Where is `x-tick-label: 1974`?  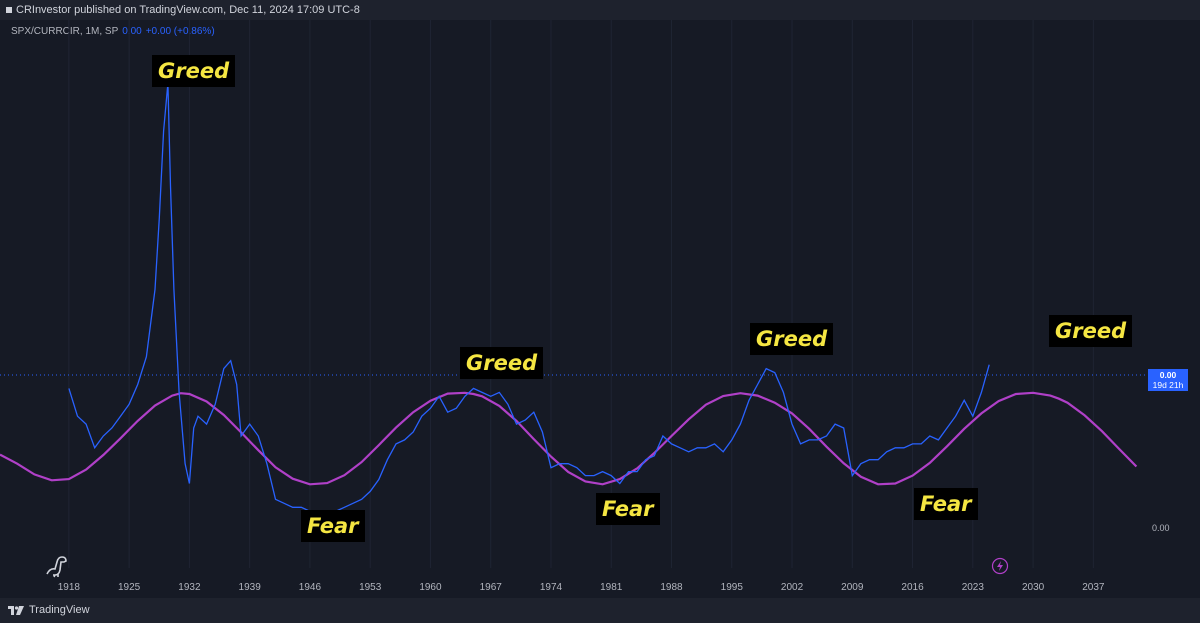 x-tick-label: 1974 is located at coordinates (551, 587).